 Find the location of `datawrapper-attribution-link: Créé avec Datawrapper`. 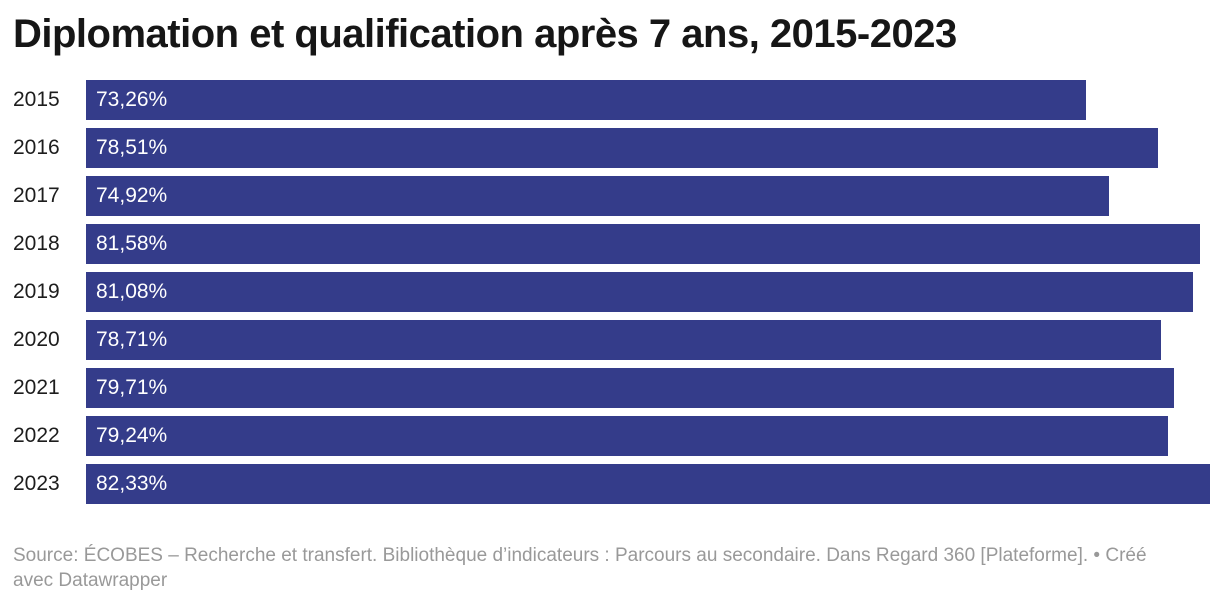

datawrapper-attribution-link: Créé avec Datawrapper is located at coordinates (580, 568).